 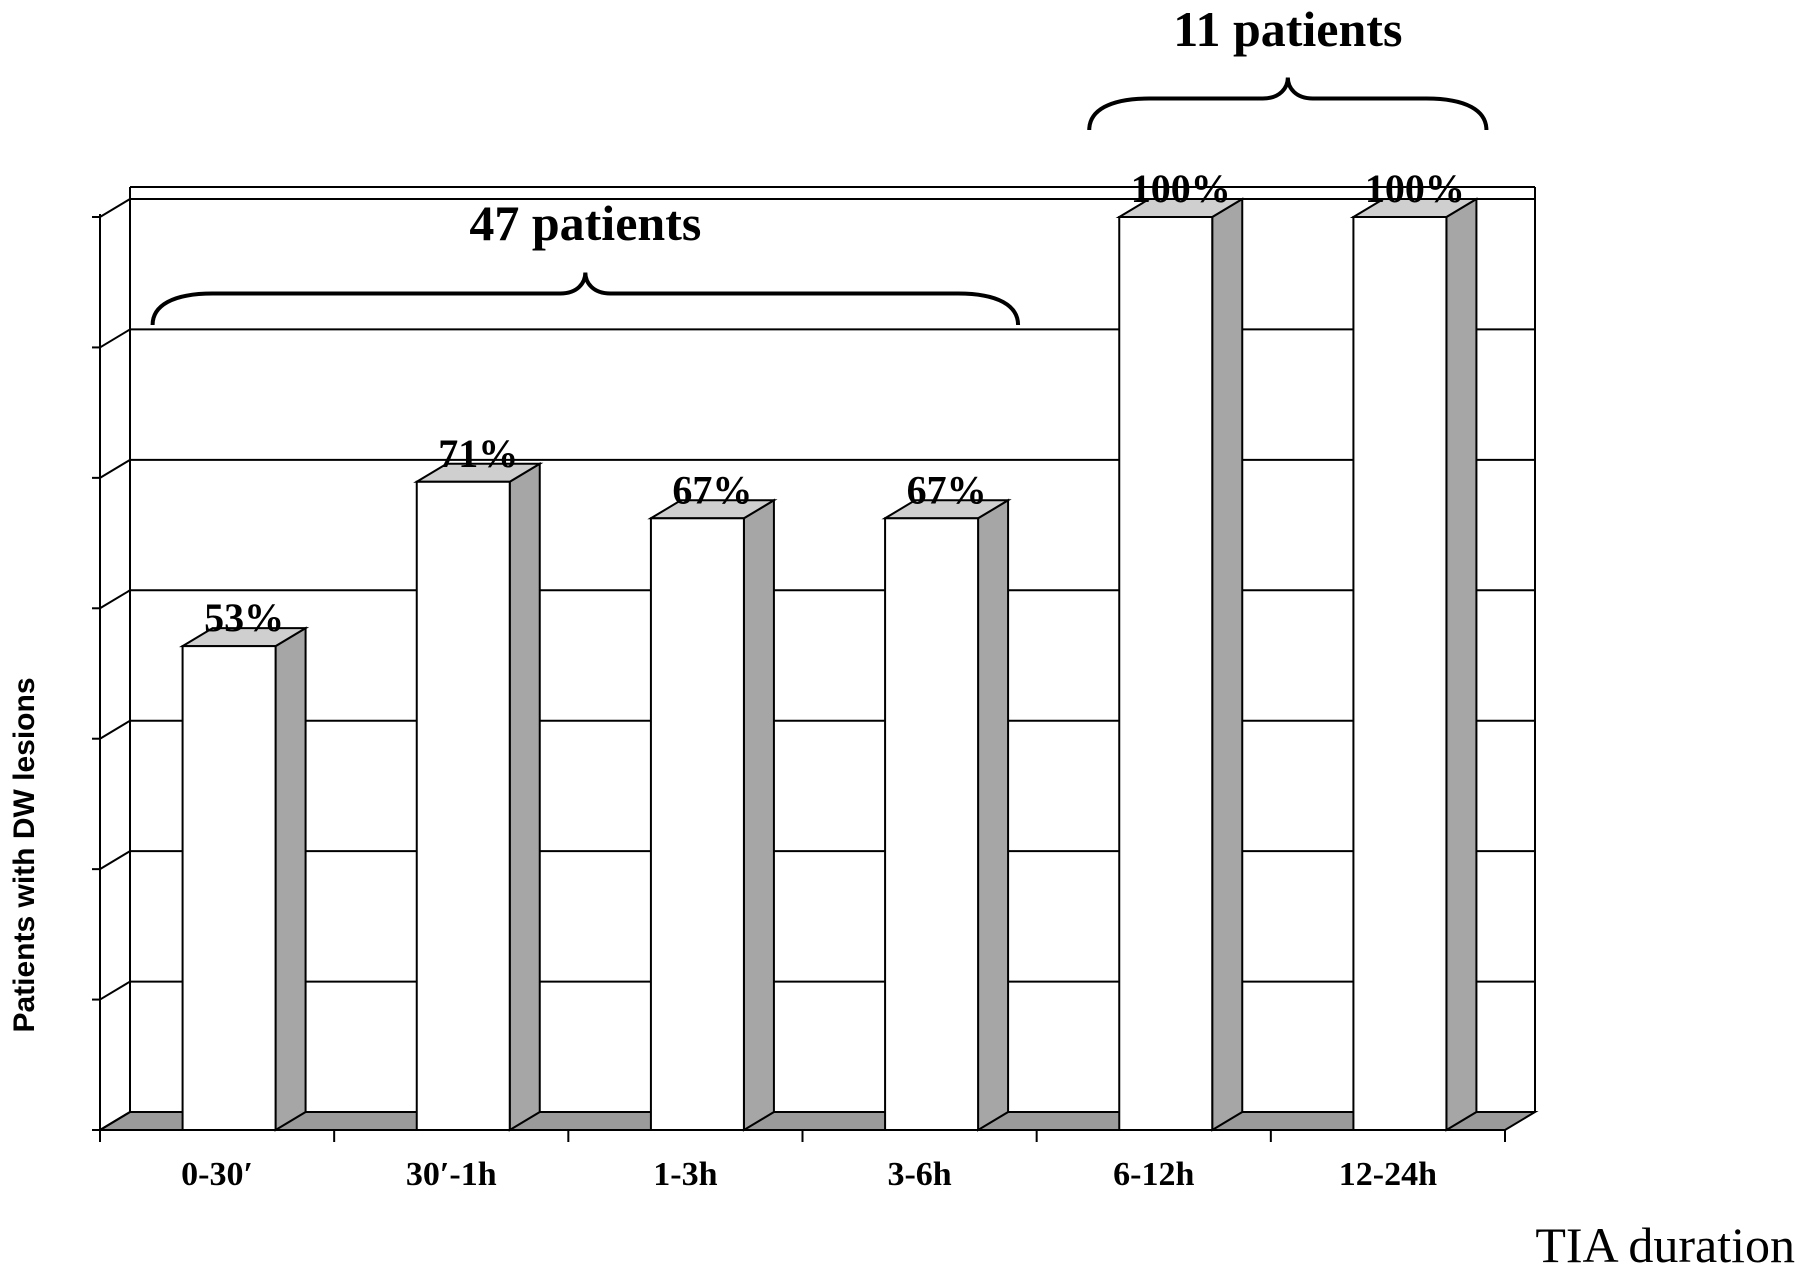 I want to click on data-label: 53%, so click(x=244, y=617).